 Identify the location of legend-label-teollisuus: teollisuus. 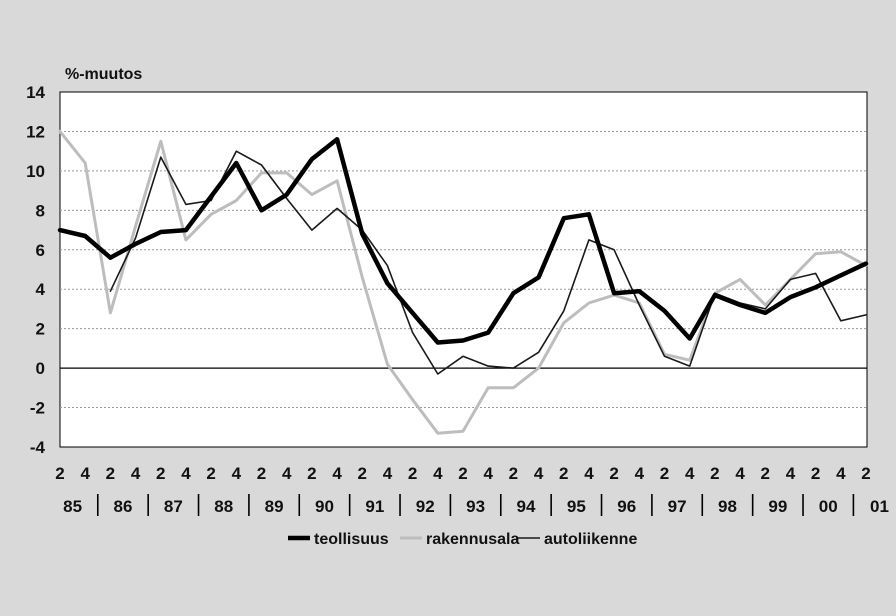
(351, 539).